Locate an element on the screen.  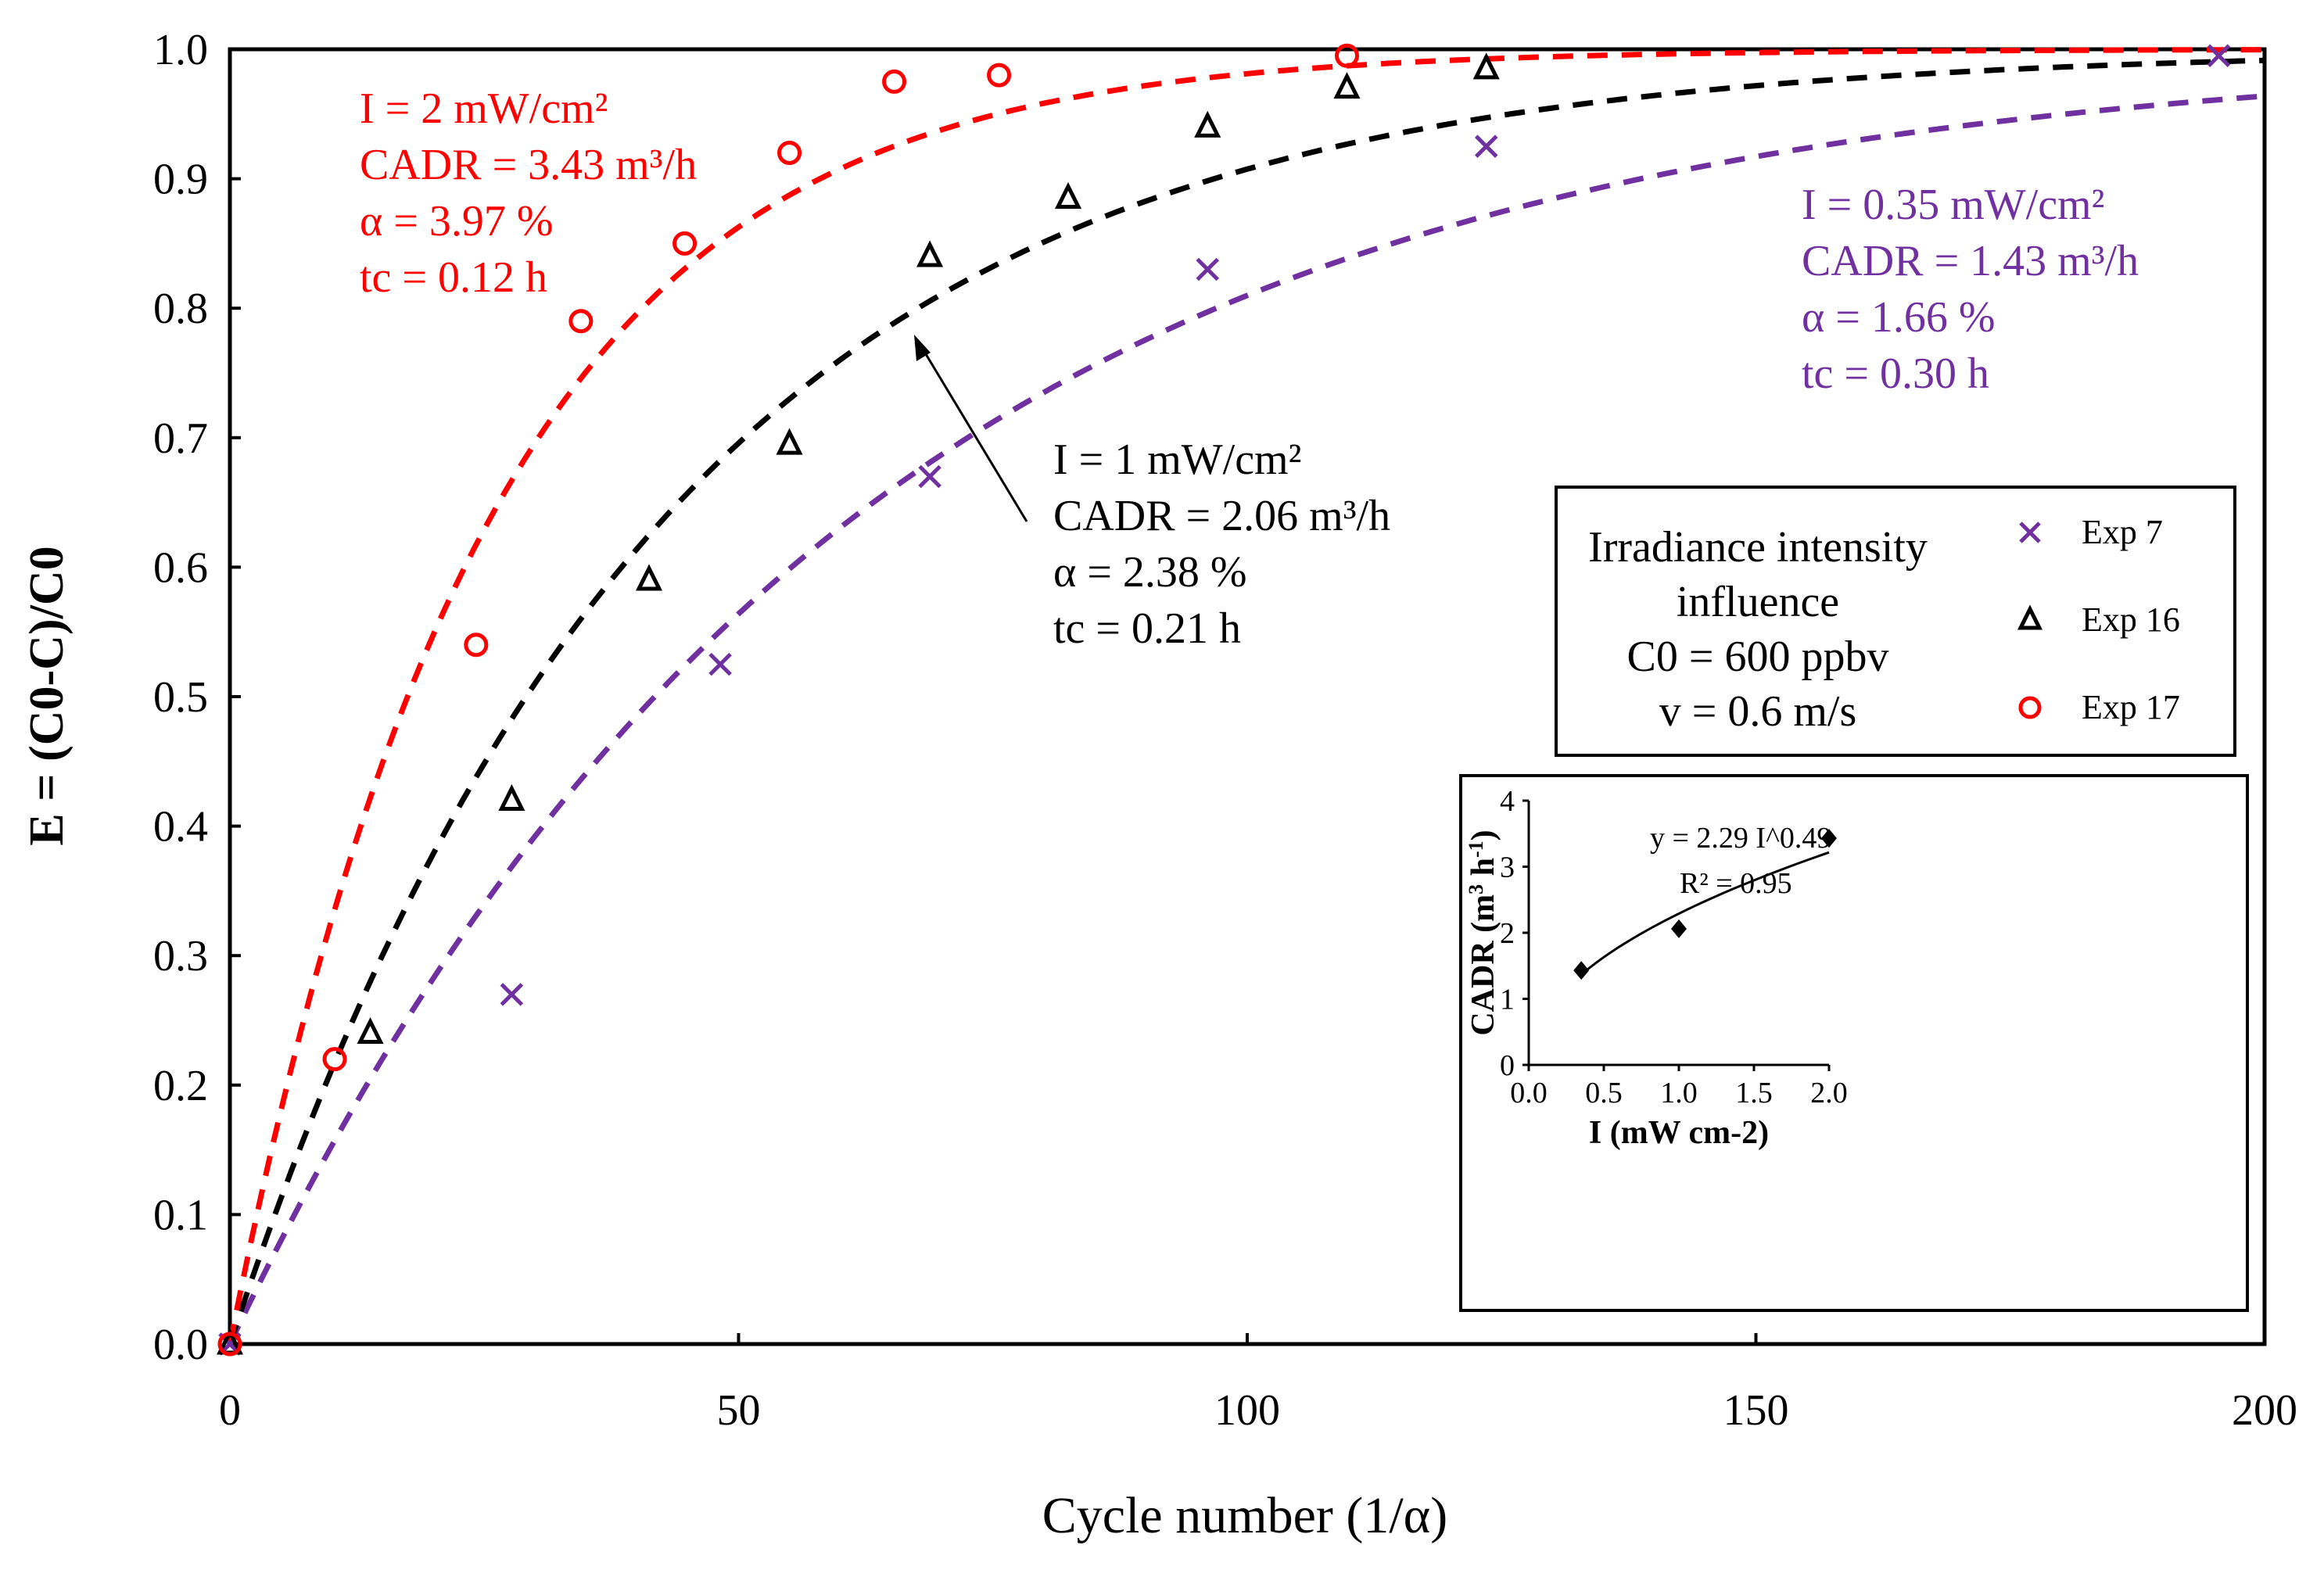
x-tick-label: 200 is located at coordinates (2264, 1410).